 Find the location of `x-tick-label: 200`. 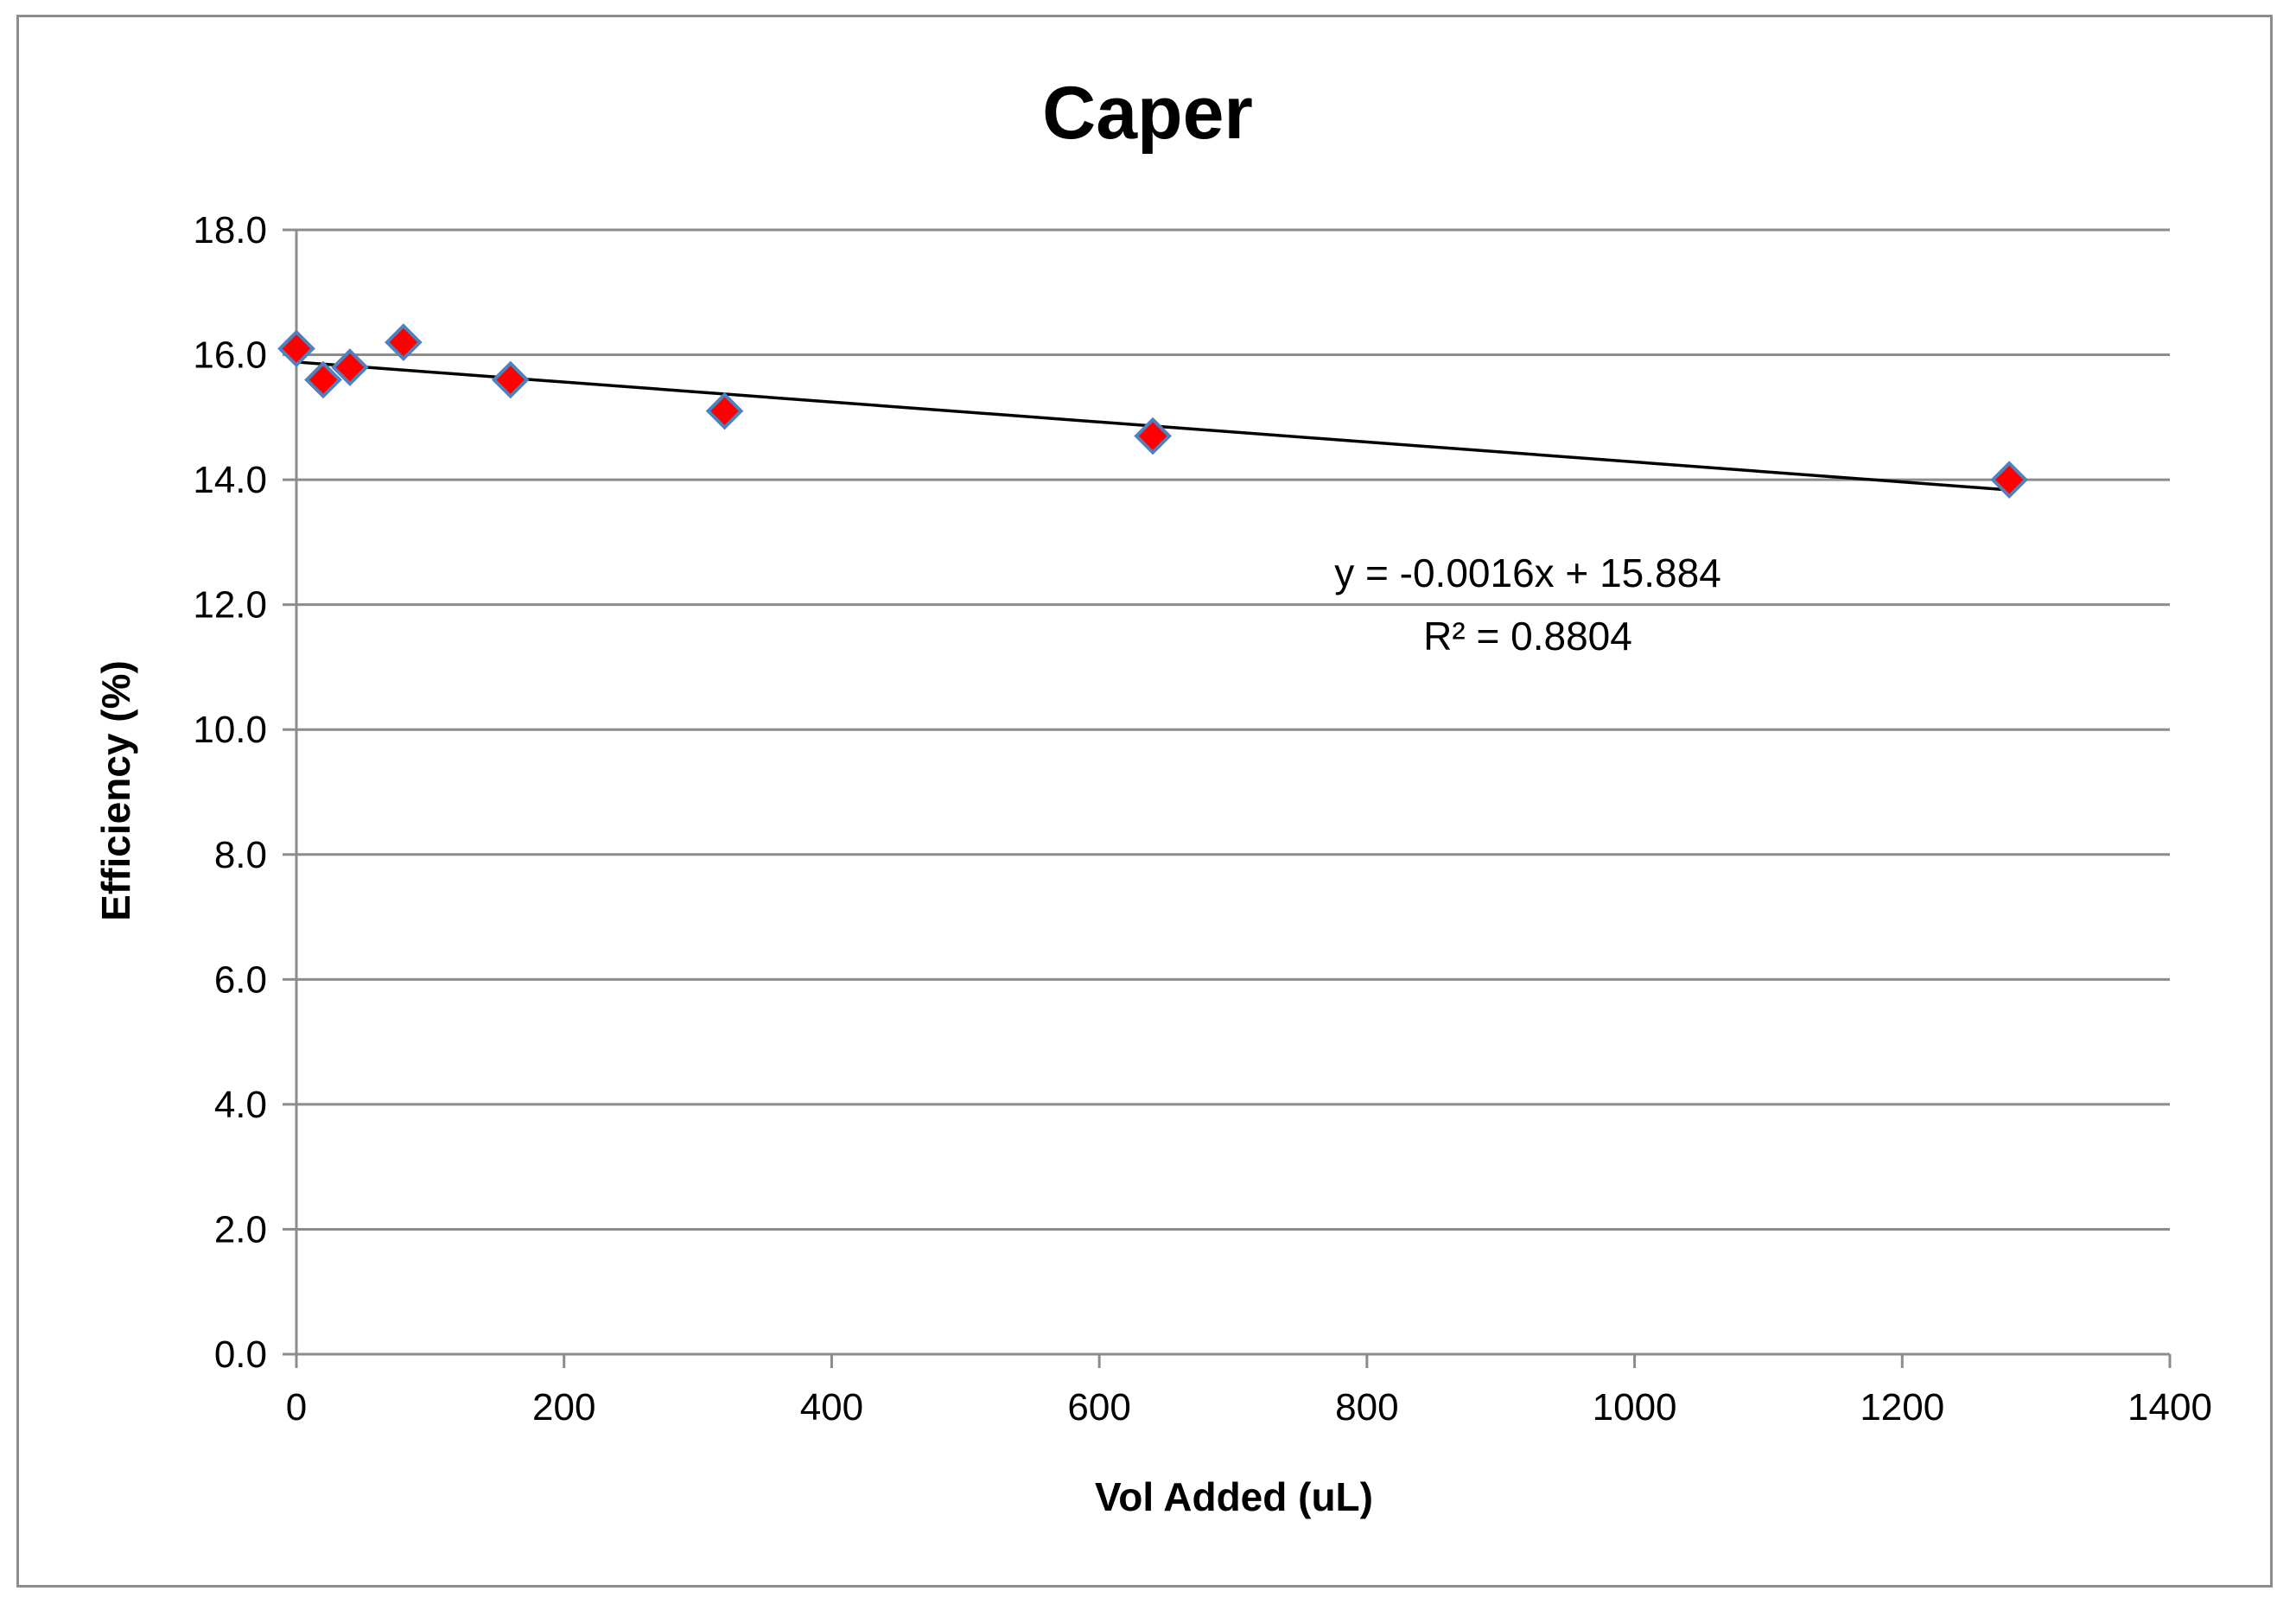

x-tick-label: 200 is located at coordinates (563, 1407).